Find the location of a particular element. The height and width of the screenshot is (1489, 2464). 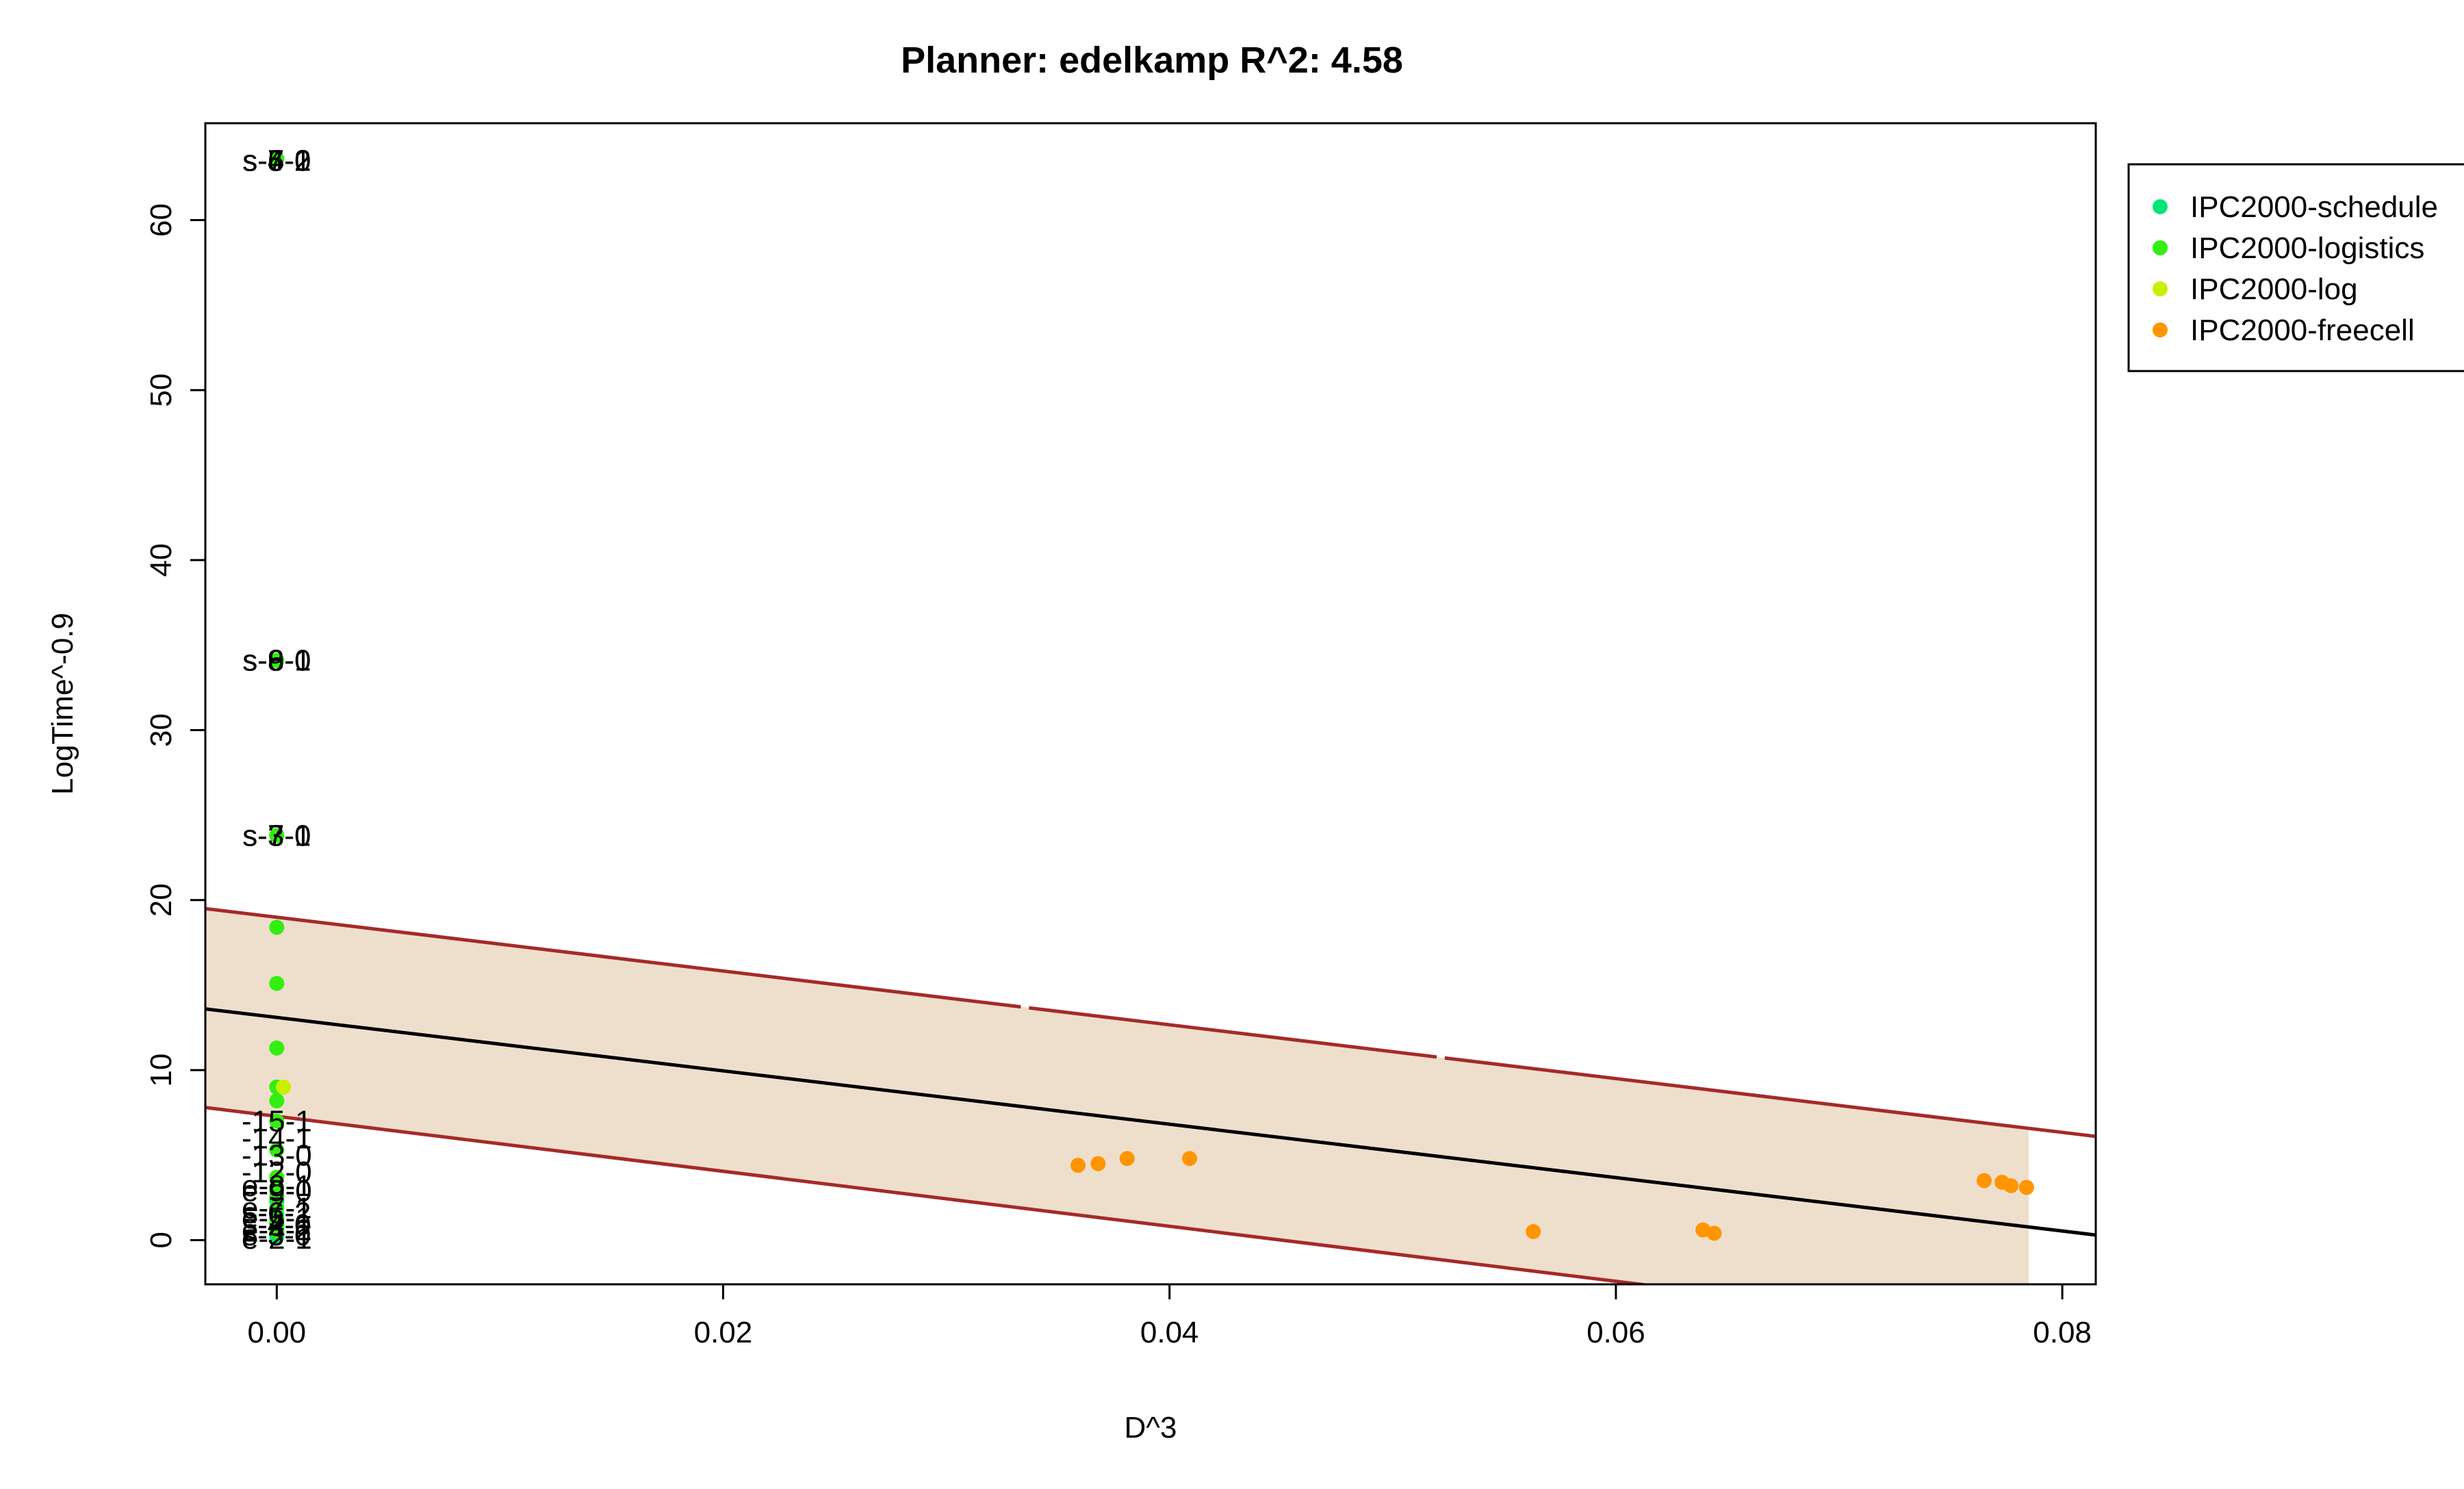

lower-band-line is located at coordinates (930, 1195).